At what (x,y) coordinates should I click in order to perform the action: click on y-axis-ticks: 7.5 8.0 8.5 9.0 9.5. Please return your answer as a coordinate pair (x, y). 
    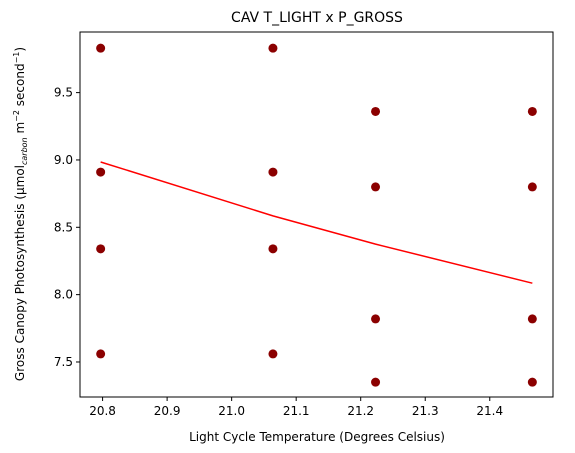
    Looking at the image, I should click on (67, 227).